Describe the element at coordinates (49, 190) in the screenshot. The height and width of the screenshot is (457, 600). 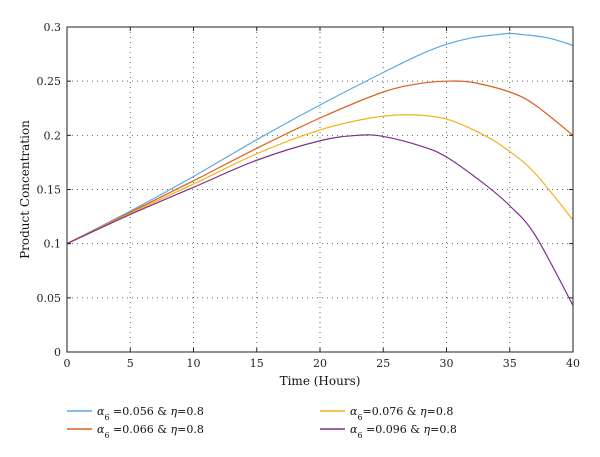
I see `y-tick-label: 0.15` at that location.